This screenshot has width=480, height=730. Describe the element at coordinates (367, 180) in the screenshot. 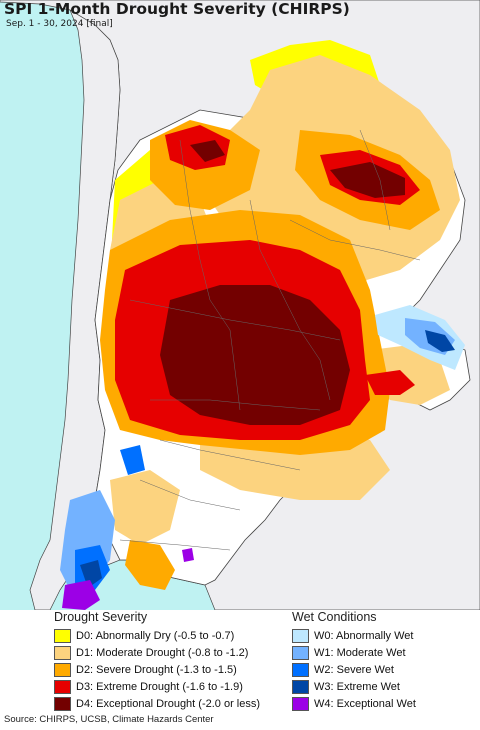

I see `d4-paraguay` at that location.